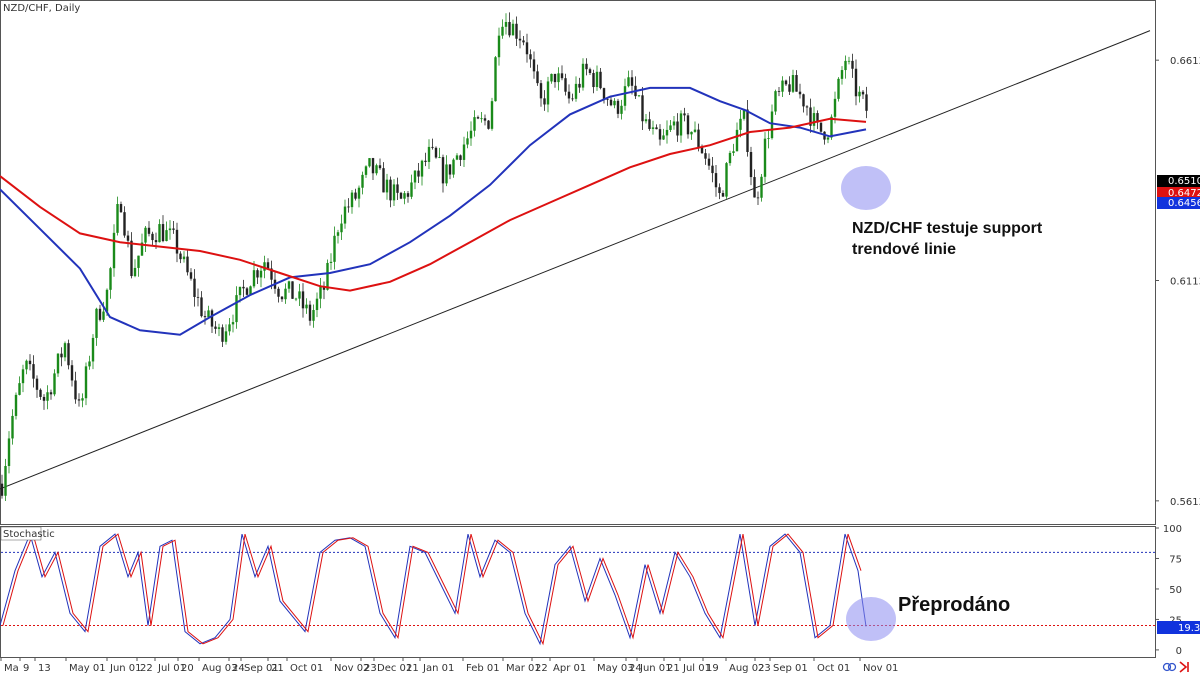 This screenshot has width=1200, height=675. I want to click on stochastic-k-line, so click(433, 589).